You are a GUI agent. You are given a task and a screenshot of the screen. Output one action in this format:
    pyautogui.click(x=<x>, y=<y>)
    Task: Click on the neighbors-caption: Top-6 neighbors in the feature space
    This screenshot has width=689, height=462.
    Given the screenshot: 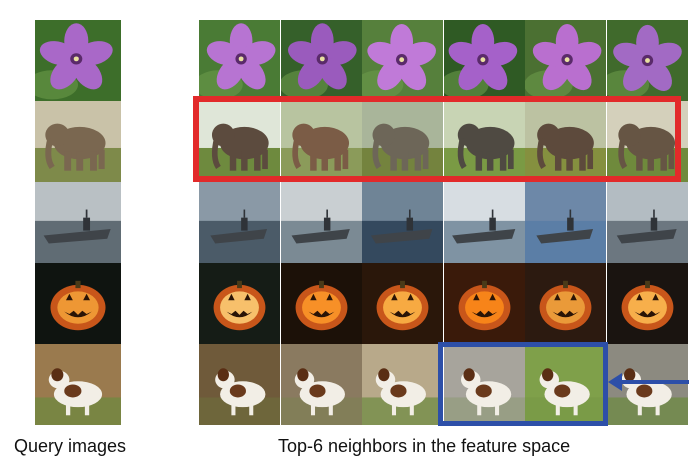 What is the action you would take?
    pyautogui.click(x=424, y=446)
    